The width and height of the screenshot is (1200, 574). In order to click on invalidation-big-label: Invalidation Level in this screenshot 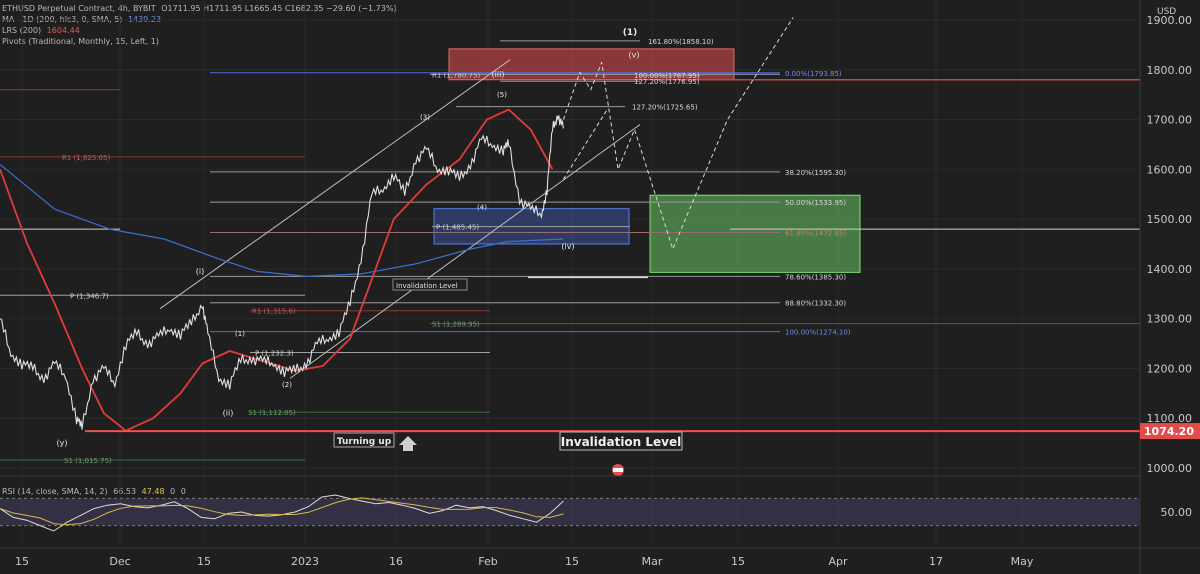, I will do `click(621, 442)`.